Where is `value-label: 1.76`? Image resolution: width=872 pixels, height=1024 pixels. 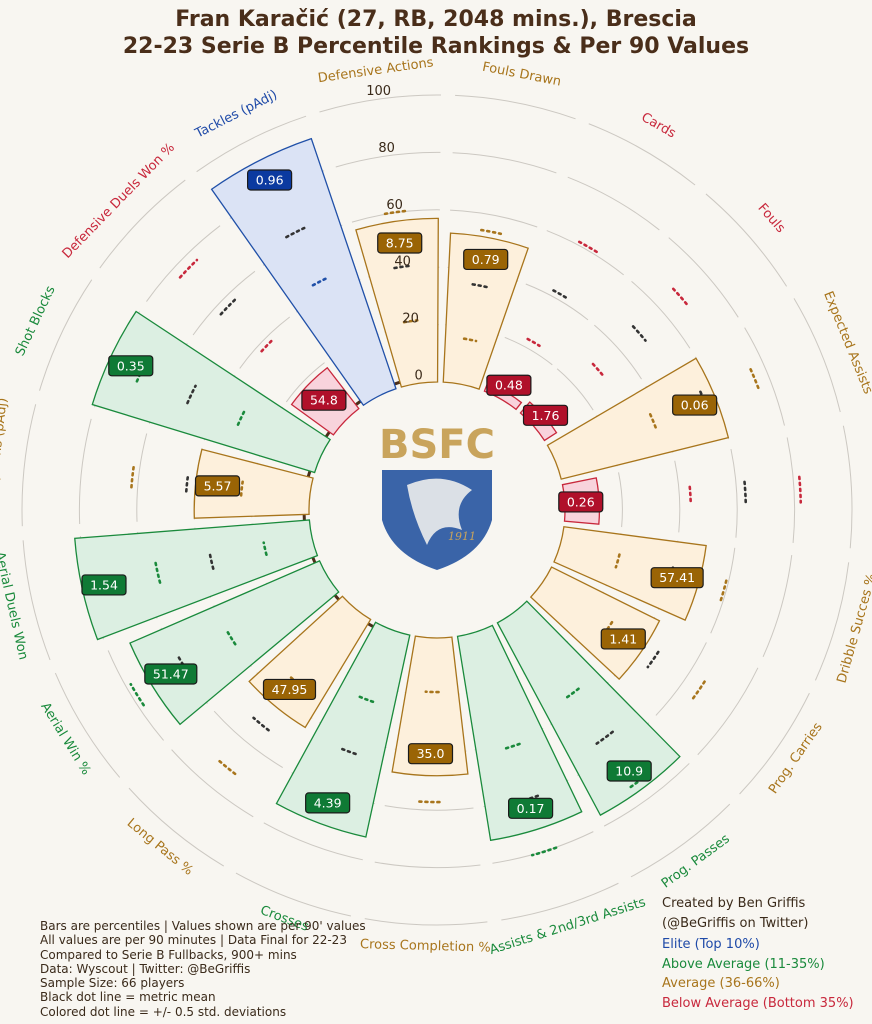
value-label: 1.76 is located at coordinates (545, 415).